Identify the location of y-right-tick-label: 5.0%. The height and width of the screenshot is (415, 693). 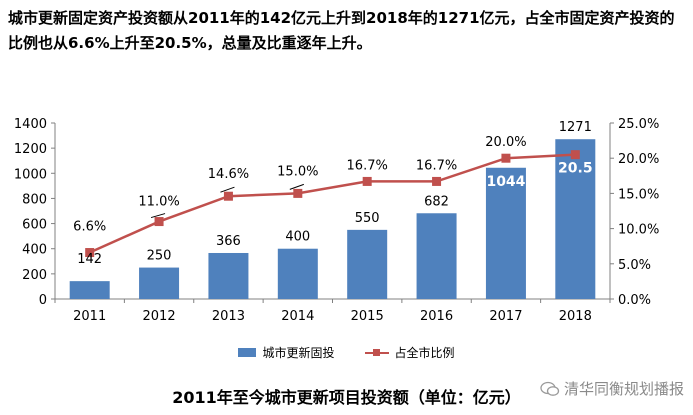
(634, 265).